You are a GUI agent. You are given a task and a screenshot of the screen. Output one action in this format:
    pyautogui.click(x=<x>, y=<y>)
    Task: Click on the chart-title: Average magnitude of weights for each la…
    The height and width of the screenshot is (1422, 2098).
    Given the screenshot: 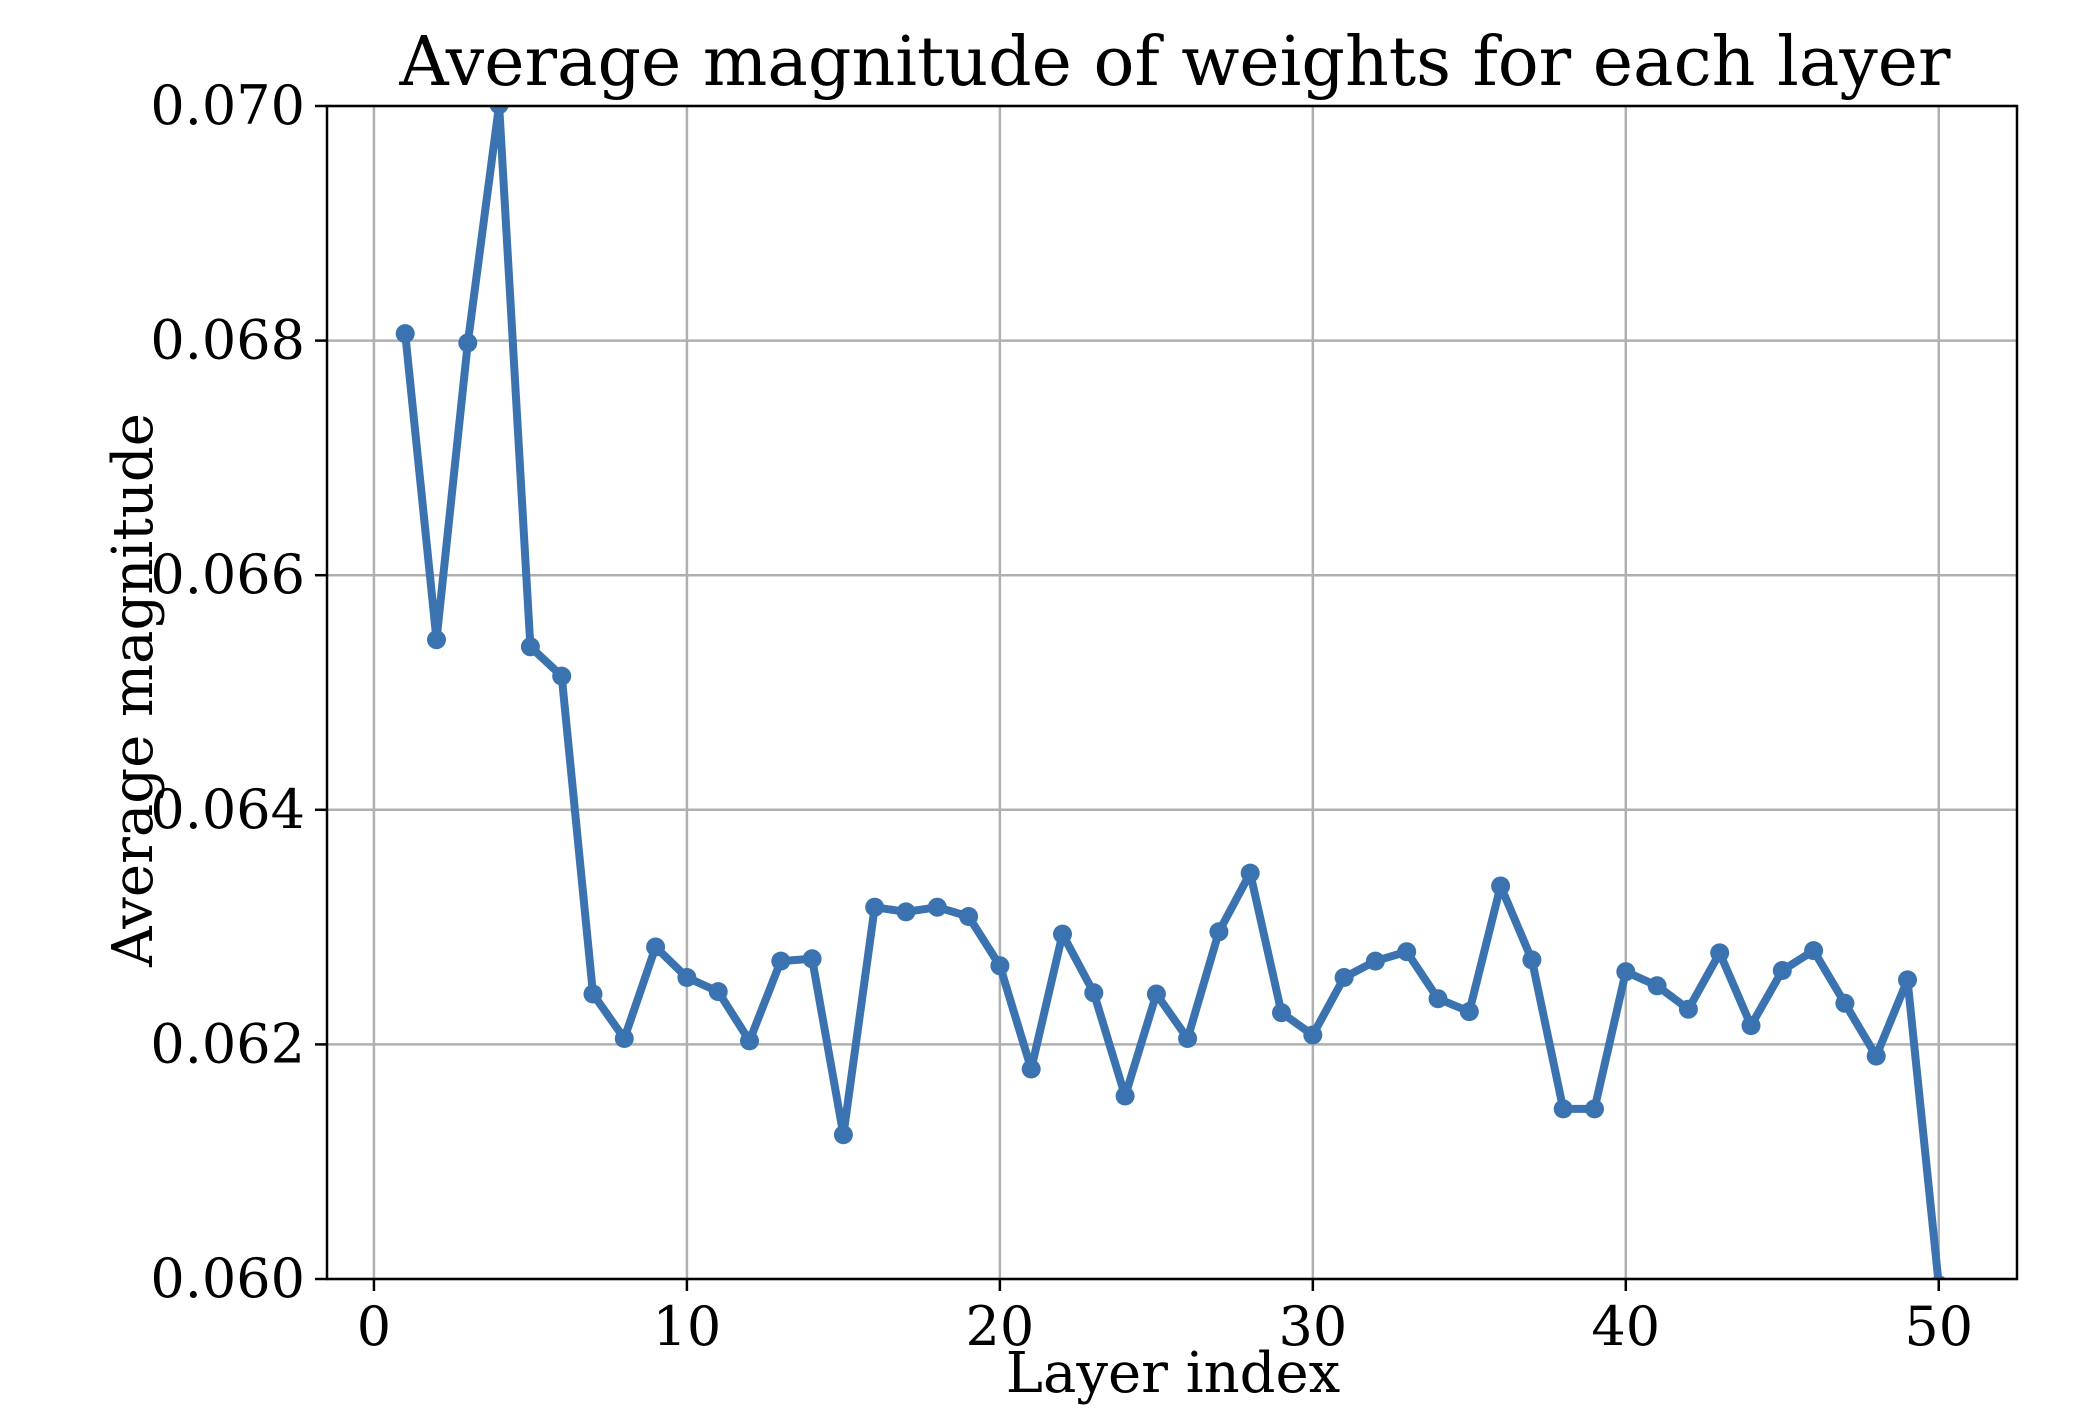 What is the action you would take?
    pyautogui.click(x=1174, y=62)
    